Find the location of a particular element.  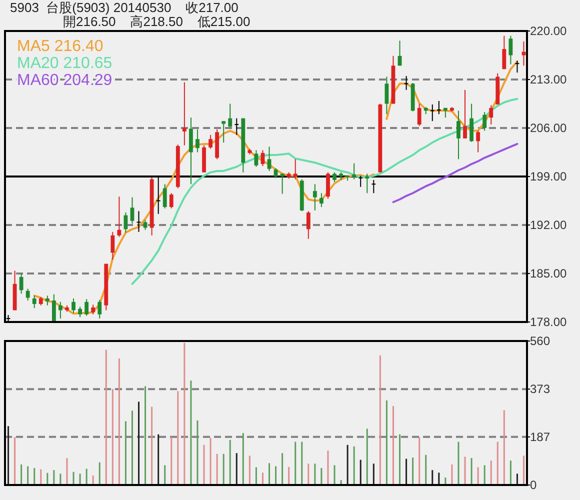

y-tick-label: 199.00 is located at coordinates (549, 177).